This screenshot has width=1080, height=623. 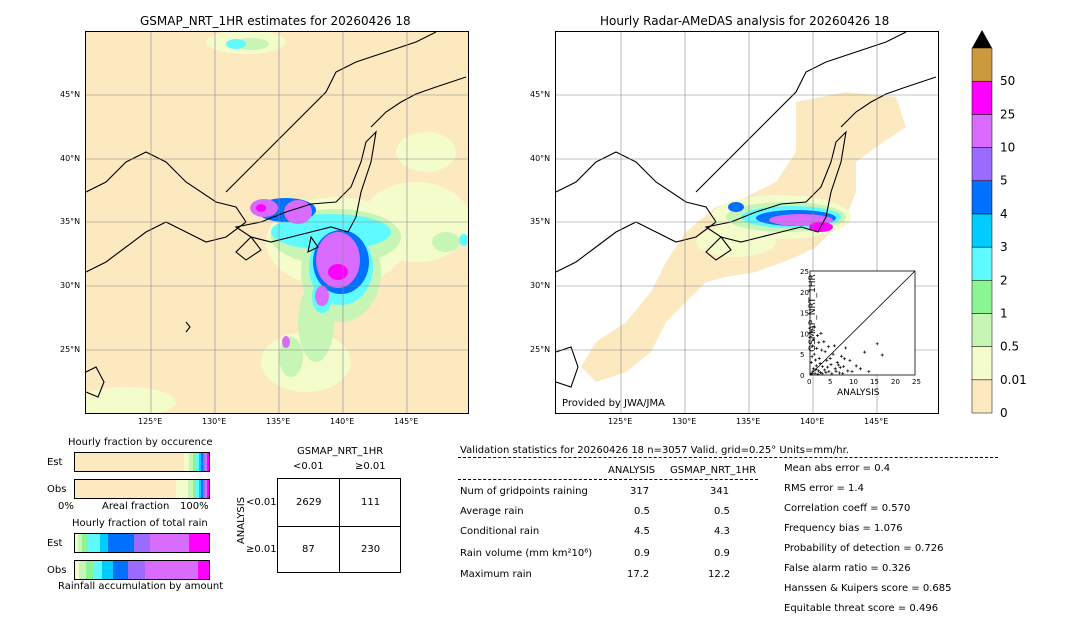 What do you see at coordinates (1004, 413) in the screenshot?
I see `colorbar-label: 0` at bounding box center [1004, 413].